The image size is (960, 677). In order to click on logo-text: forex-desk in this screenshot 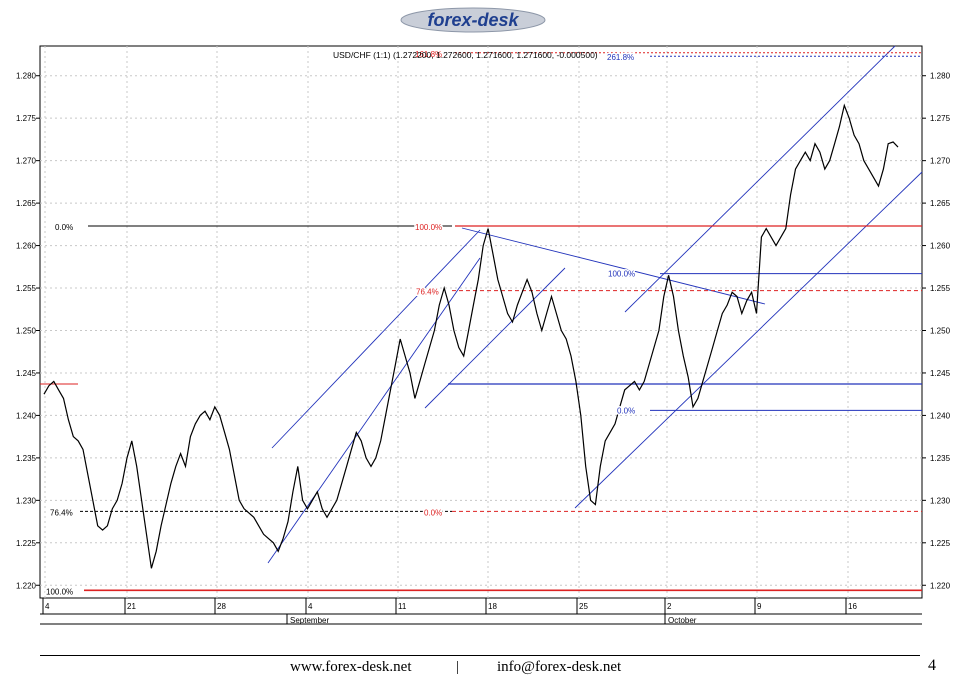, I will do `click(473, 20)`.